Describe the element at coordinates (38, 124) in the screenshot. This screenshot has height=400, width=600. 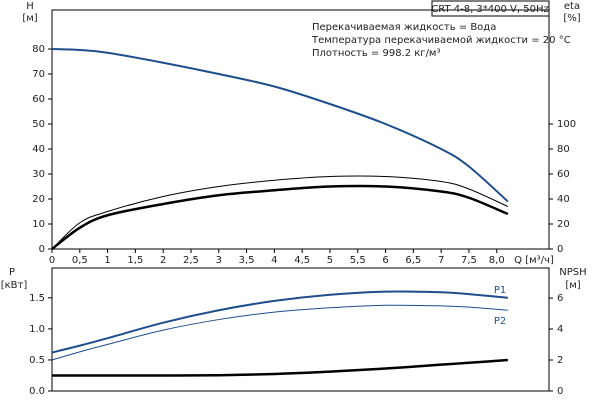
I see `y-tick-label: 50` at that location.